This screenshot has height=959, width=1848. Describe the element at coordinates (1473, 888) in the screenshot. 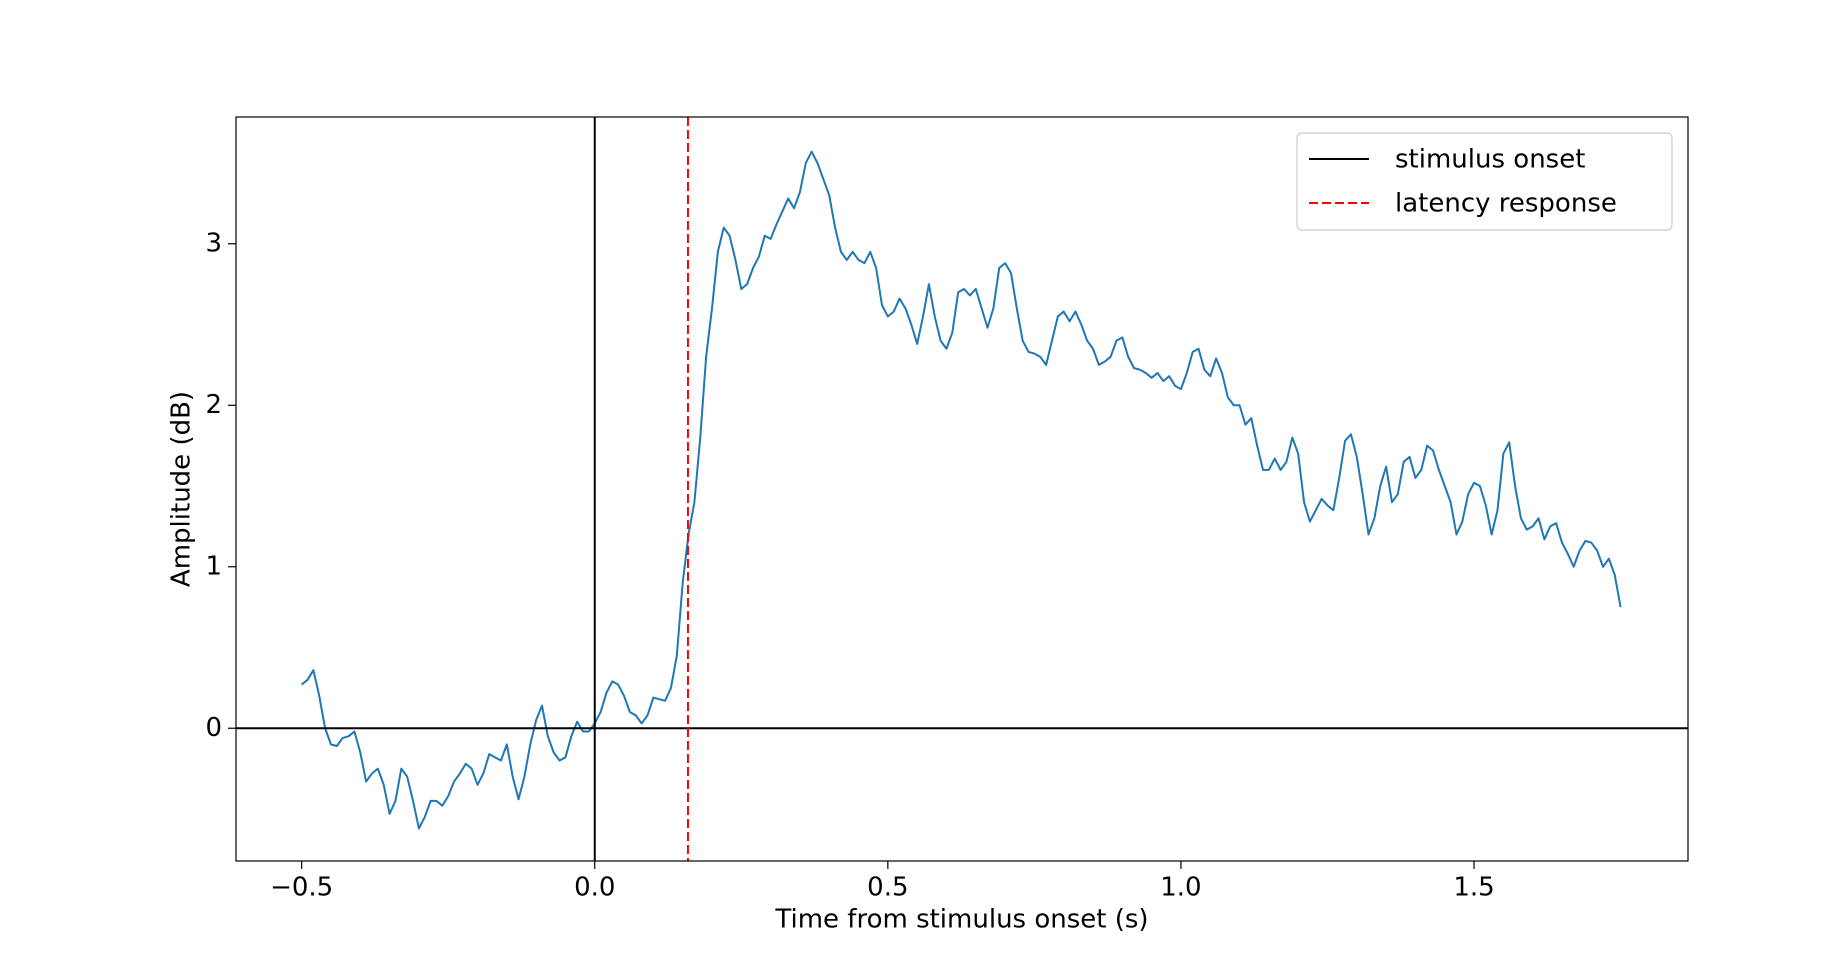

I see `x-tick-label: 1.5` at that location.